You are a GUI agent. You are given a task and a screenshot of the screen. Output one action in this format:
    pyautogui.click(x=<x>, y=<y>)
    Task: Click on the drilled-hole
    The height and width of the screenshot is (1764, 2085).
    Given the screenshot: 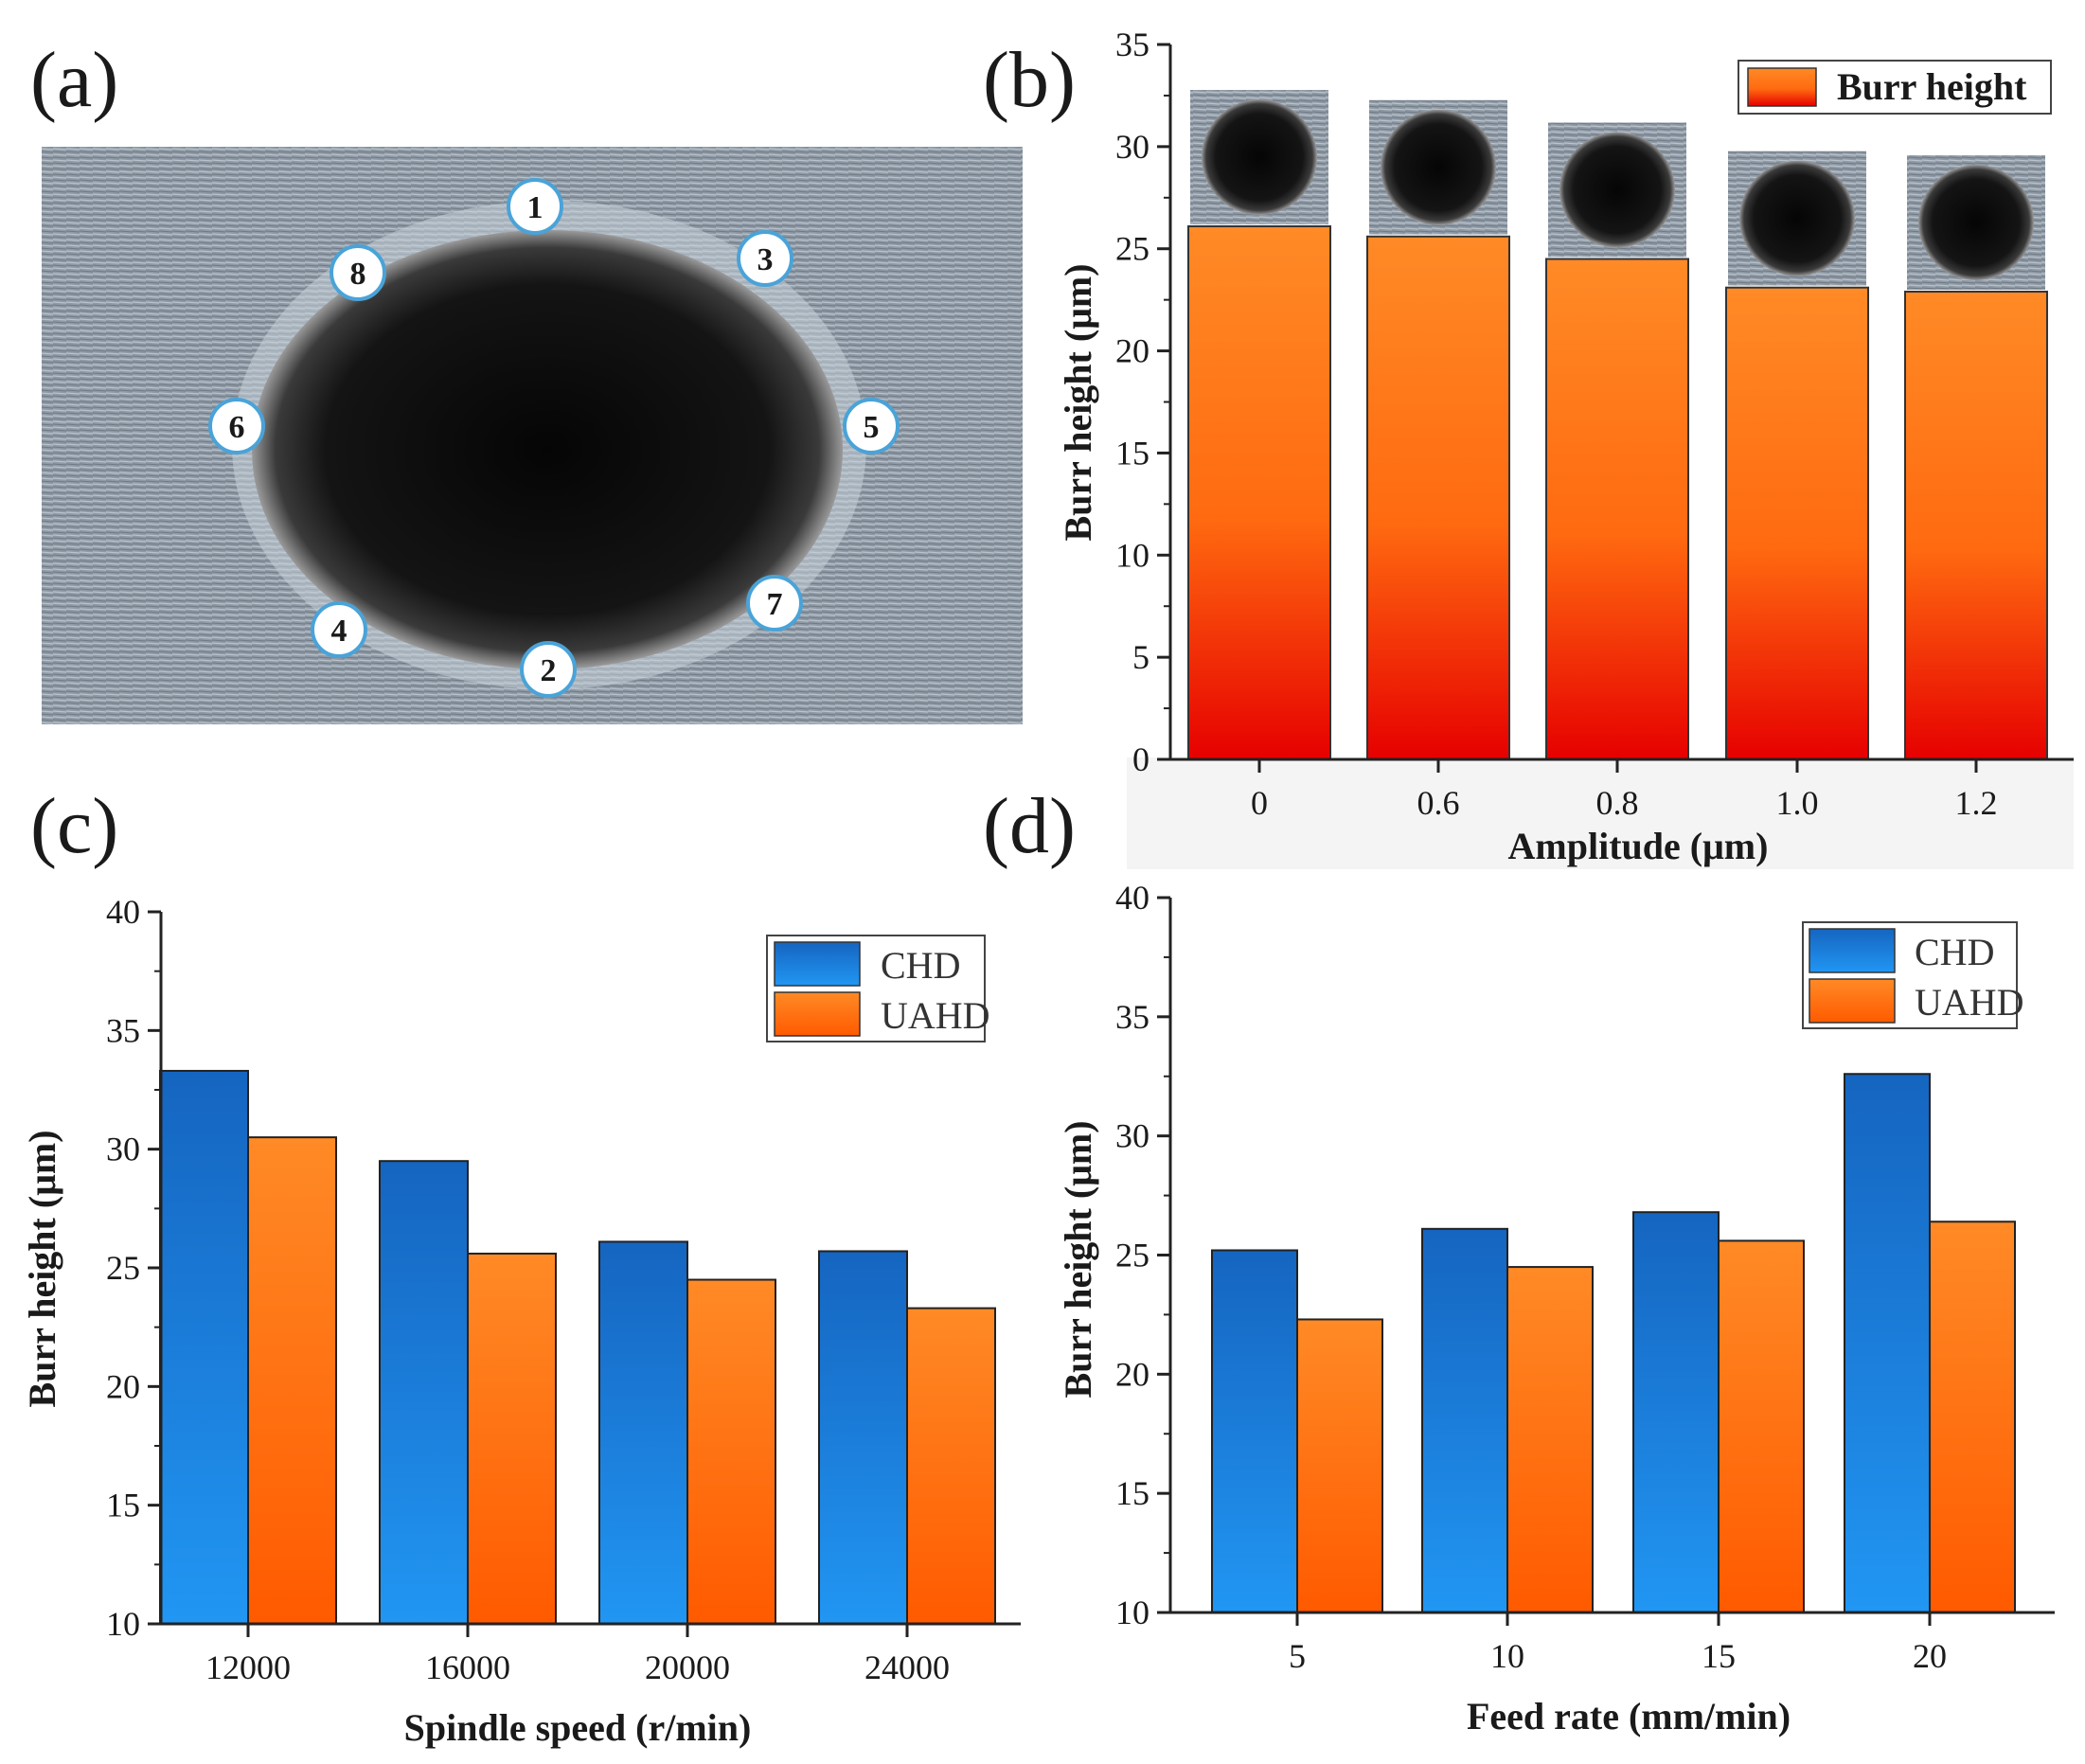 What is the action you would take?
    pyautogui.click(x=547, y=449)
    